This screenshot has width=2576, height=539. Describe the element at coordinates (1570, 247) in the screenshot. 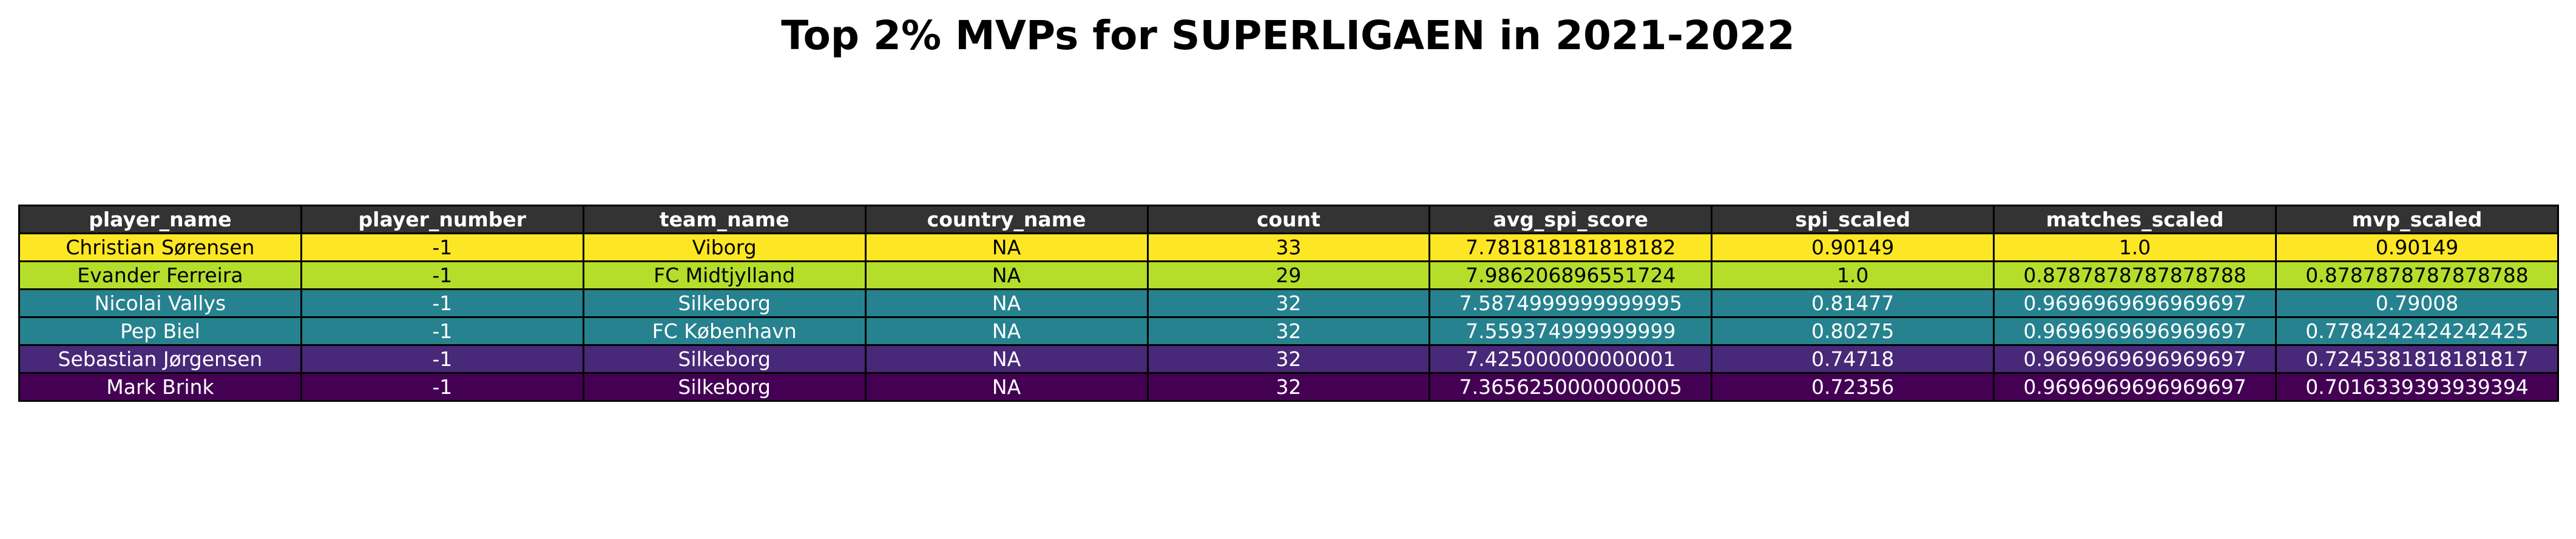

I see `table-cell-avg-spi-score: 7.781818181818182` at that location.